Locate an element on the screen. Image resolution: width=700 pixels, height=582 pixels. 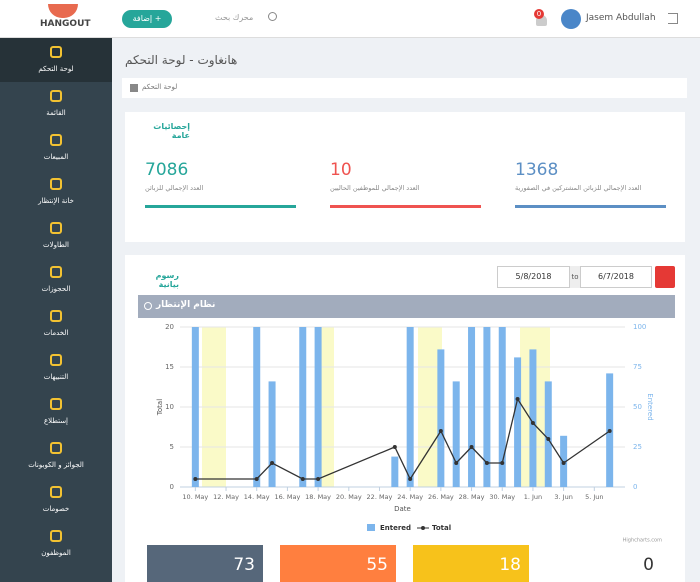
avatar is located at coordinates (571, 19).